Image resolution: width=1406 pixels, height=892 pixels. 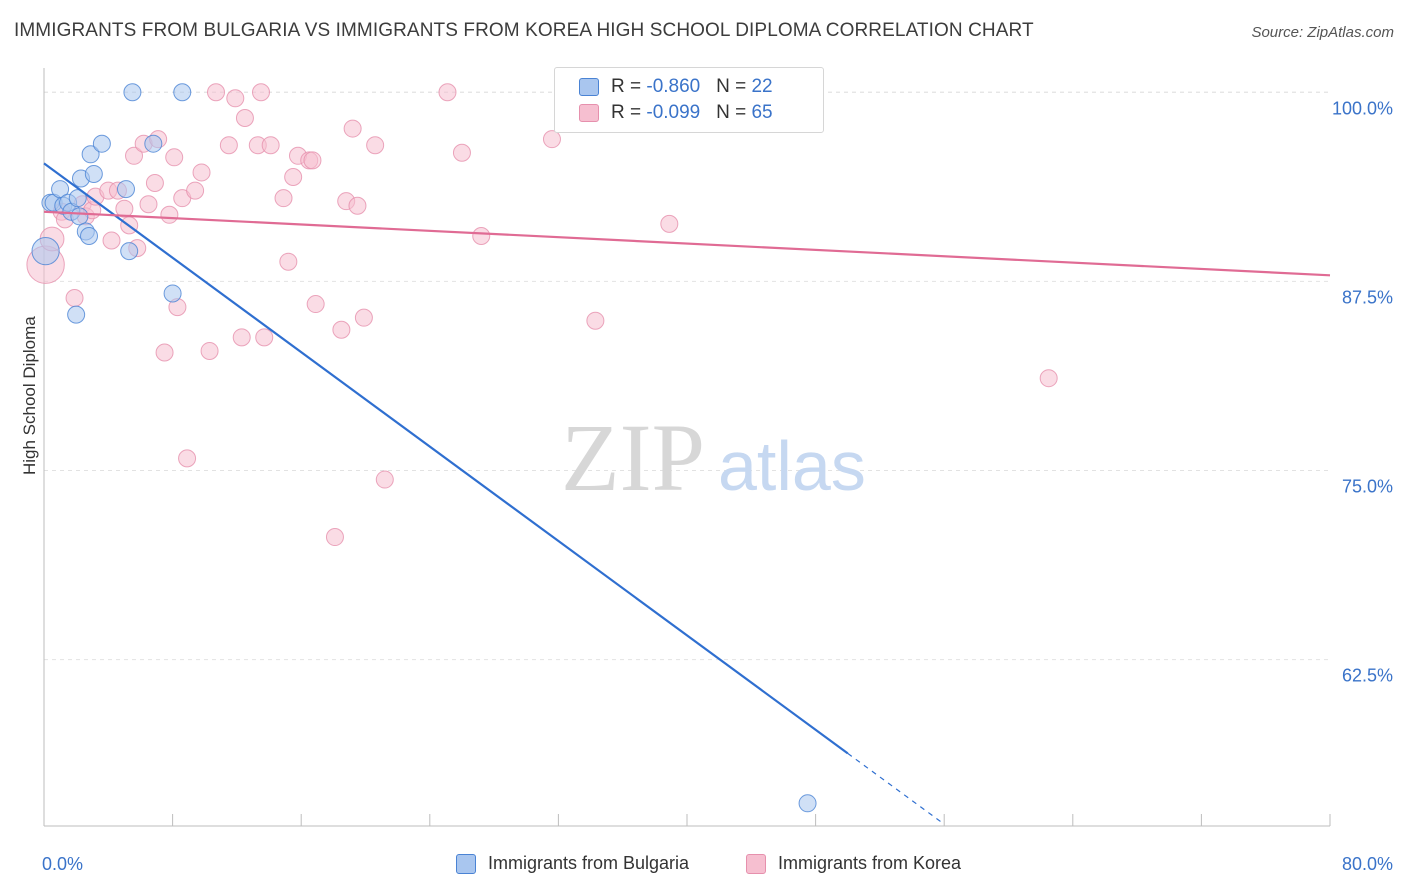 I want to click on source-attribution: Source: ZipAtlas.com, so click(x=1322, y=32).